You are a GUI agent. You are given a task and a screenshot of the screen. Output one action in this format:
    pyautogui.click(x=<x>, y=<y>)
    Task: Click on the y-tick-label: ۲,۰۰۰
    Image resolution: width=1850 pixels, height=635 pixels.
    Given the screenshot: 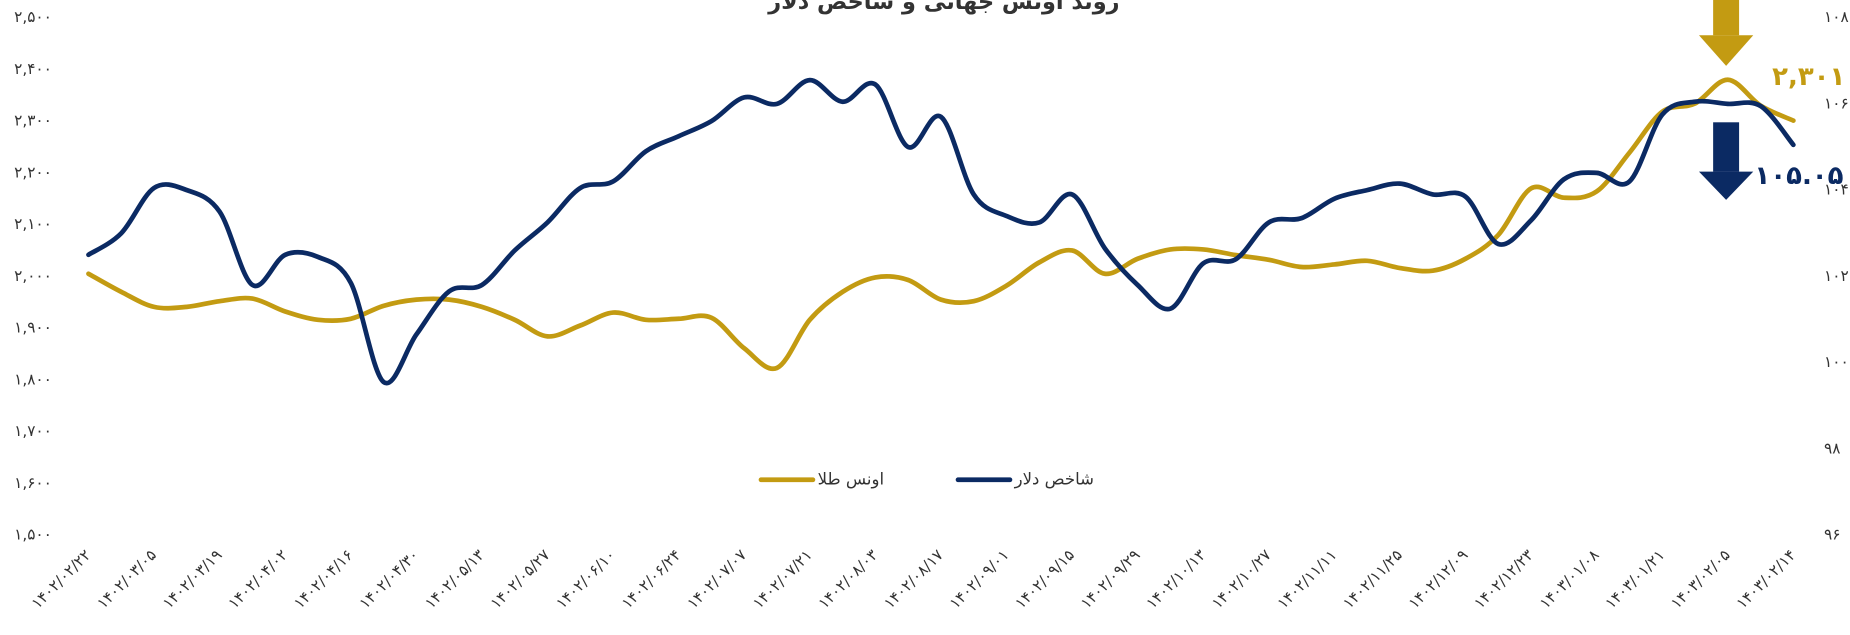 What is the action you would take?
    pyautogui.click(x=33, y=276)
    